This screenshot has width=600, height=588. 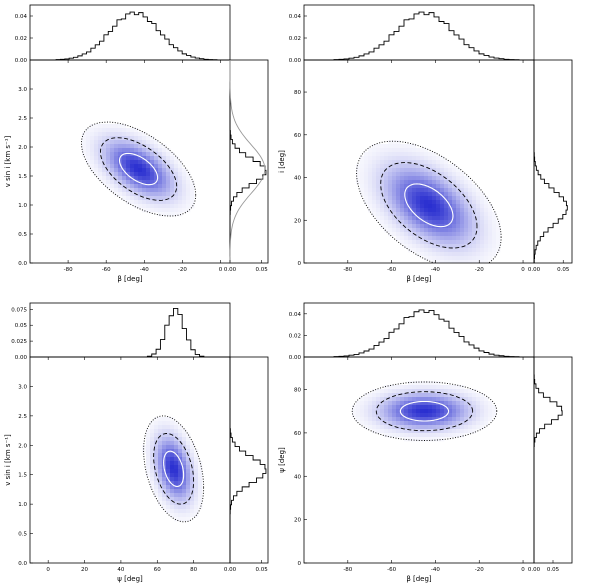 I want to click on top-histogram-steps, so click(x=419, y=333).